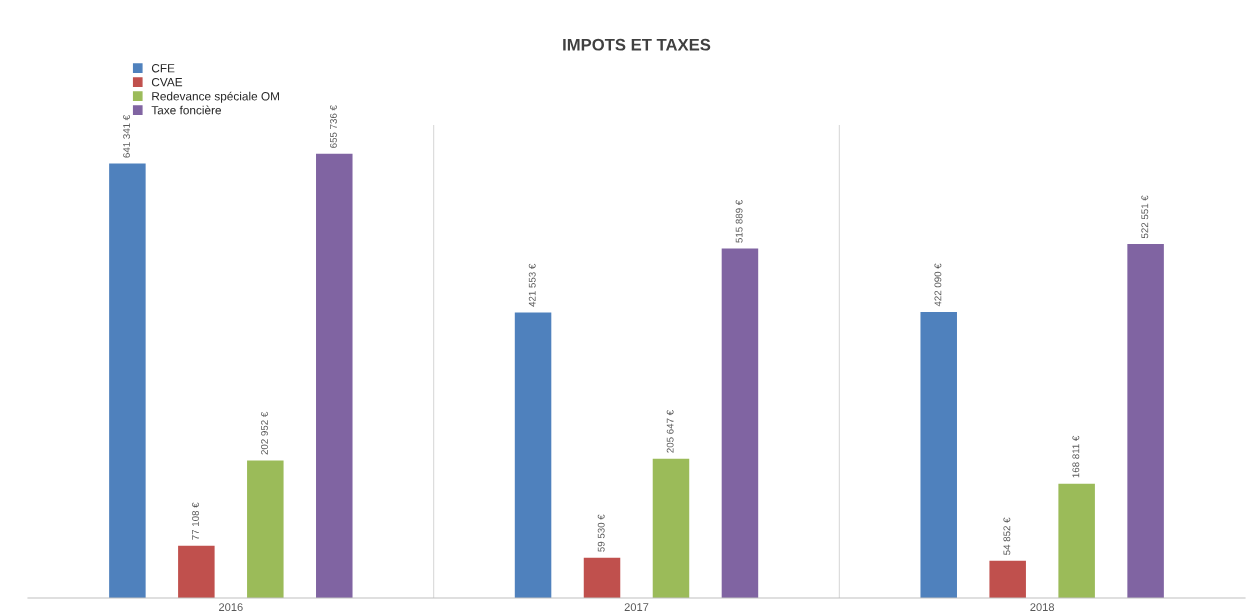 The image size is (1249, 616). What do you see at coordinates (670, 431) in the screenshot?
I see `data-label: 205 647 €` at bounding box center [670, 431].